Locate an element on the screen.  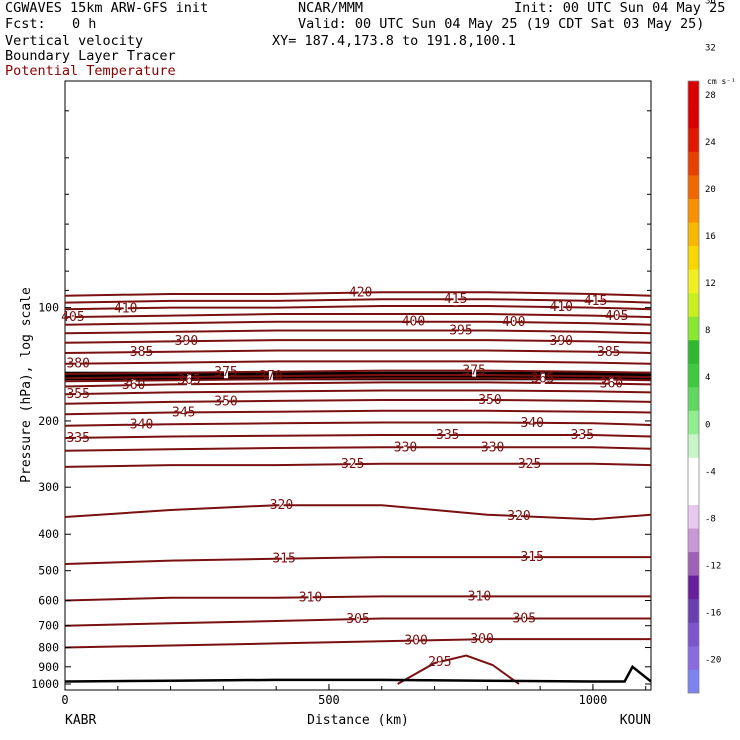
colorbar-level-label: -8 is located at coordinates (710, 519).